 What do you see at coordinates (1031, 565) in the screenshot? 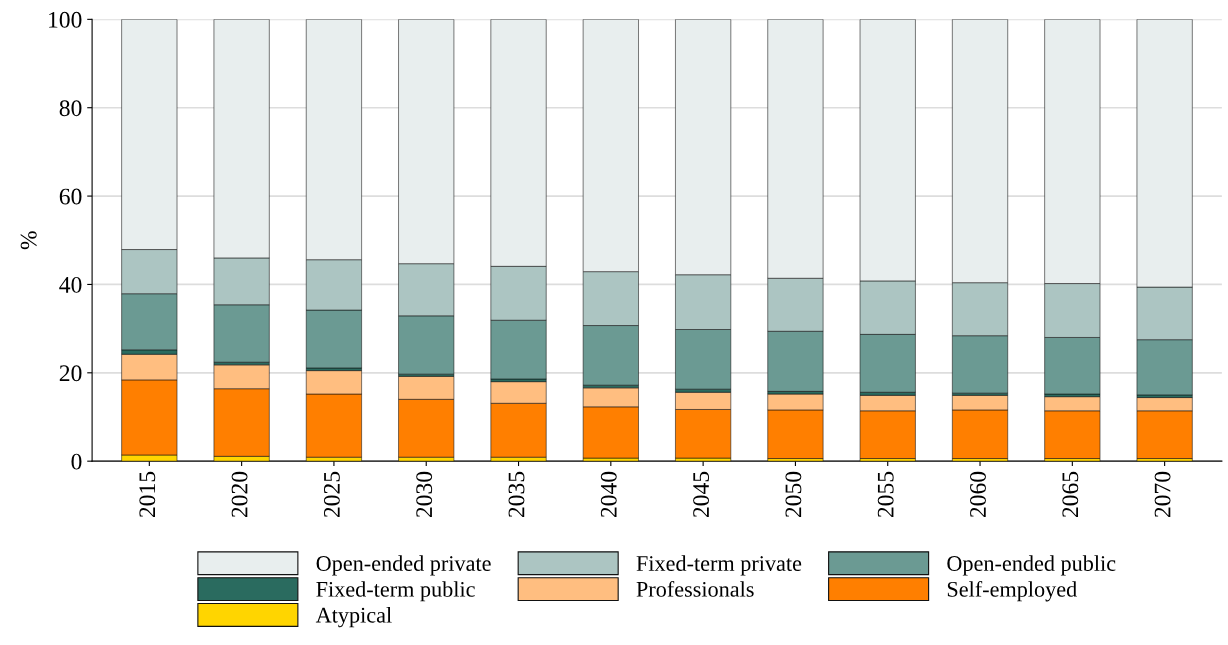
I see `legend-label: Open-ended public` at bounding box center [1031, 565].